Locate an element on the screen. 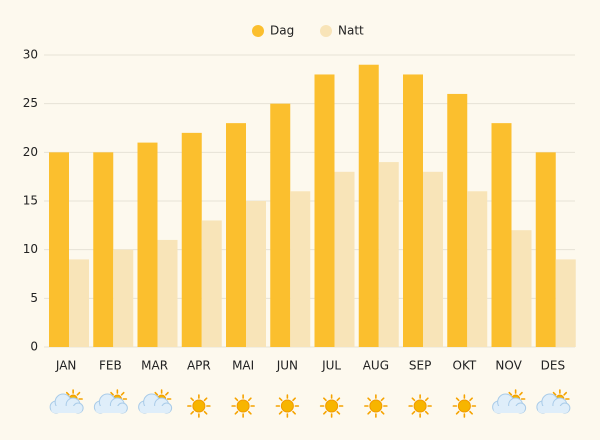 This screenshot has width=600, height=440. x-tick-label: AUG is located at coordinates (376, 366).